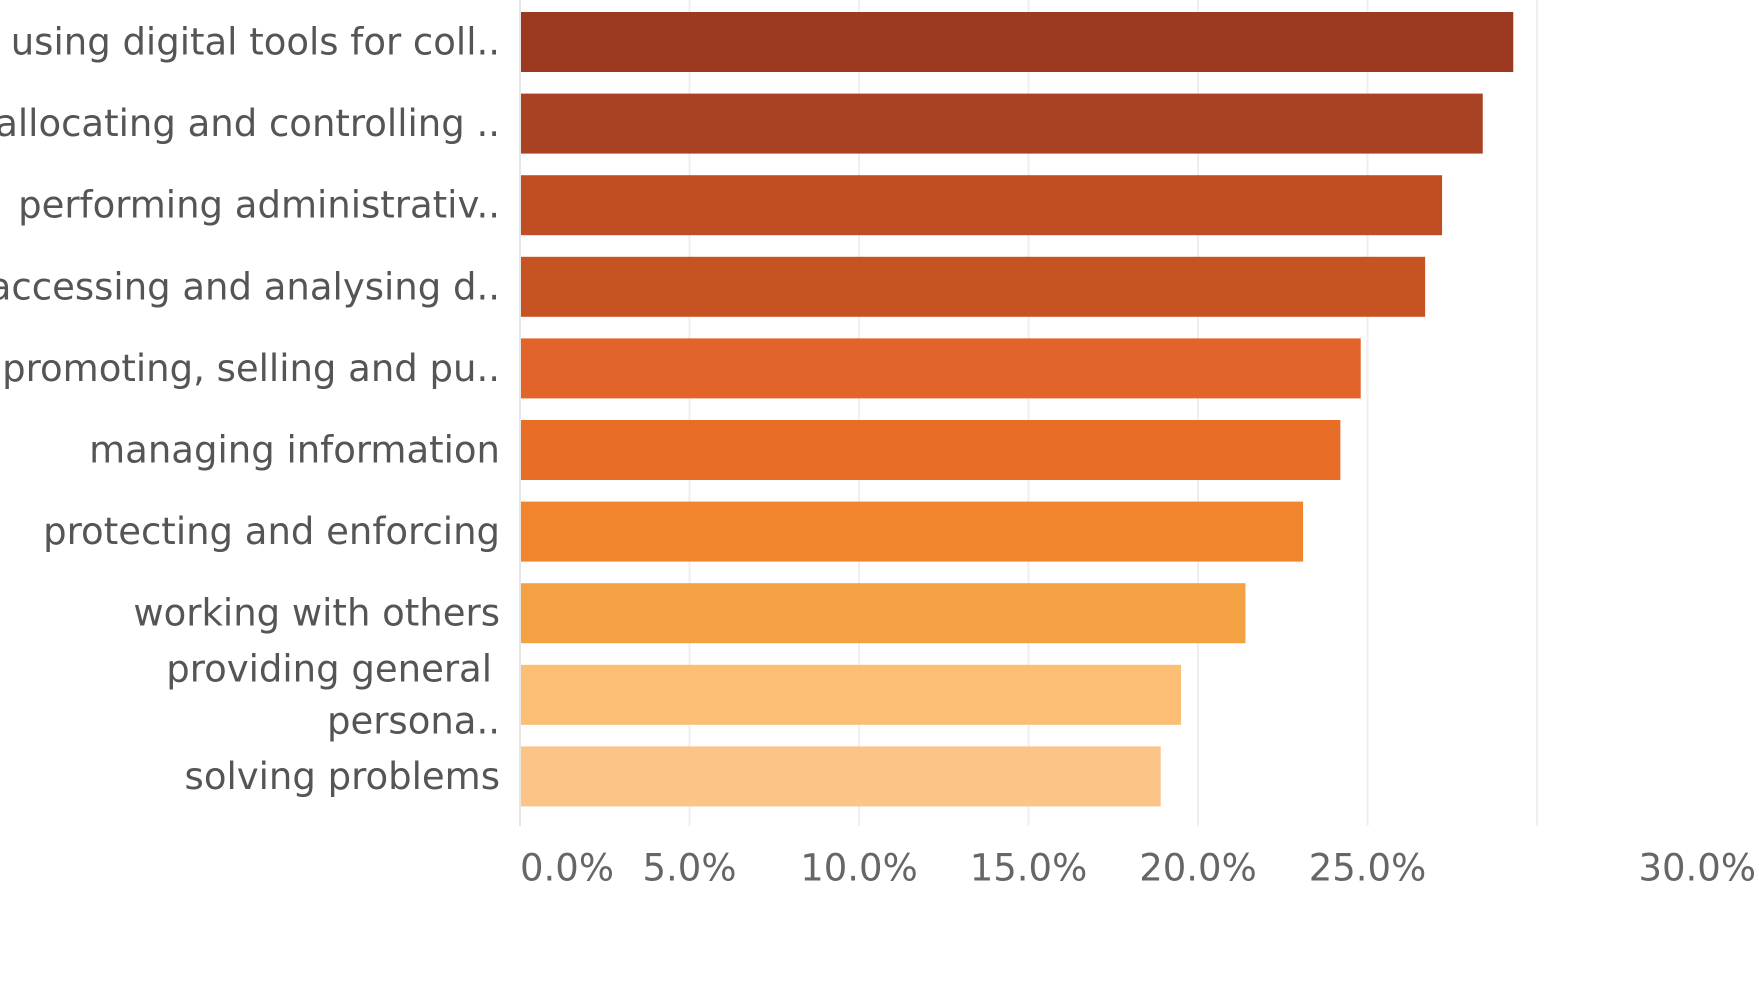 The height and width of the screenshot is (992, 1759). I want to click on x-tick-label: 30.0%, so click(1697, 868).